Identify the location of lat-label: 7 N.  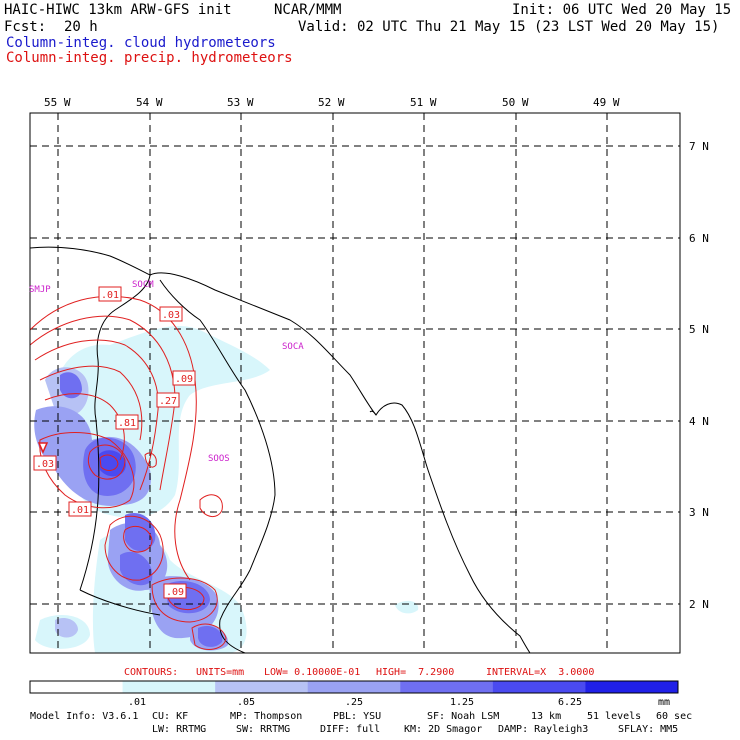
(699, 146).